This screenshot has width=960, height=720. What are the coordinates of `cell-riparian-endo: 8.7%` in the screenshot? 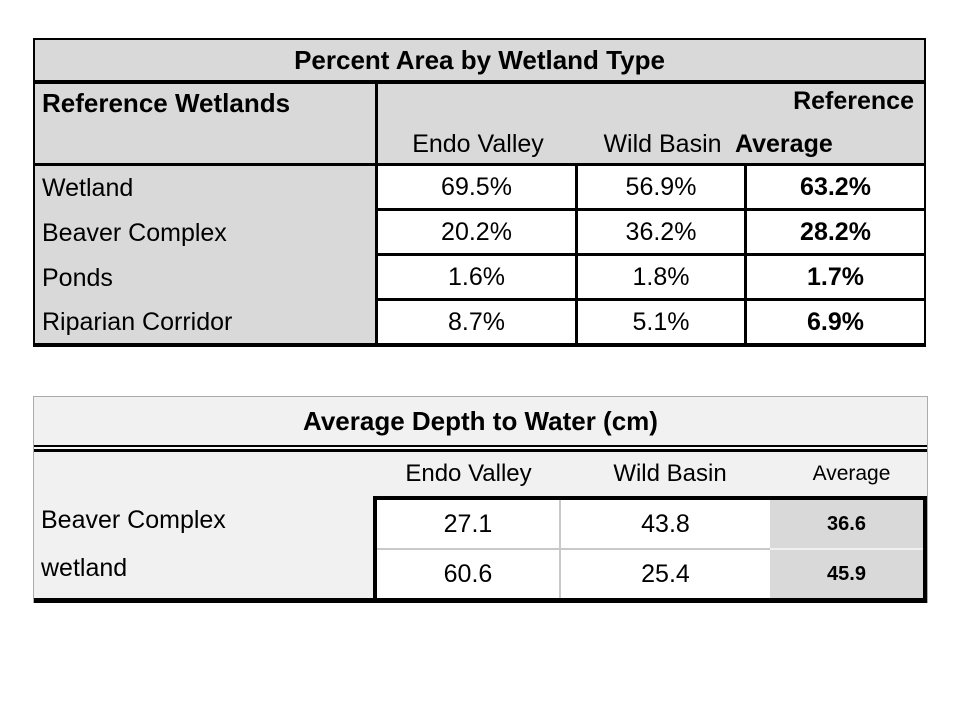 It's located at (478, 322).